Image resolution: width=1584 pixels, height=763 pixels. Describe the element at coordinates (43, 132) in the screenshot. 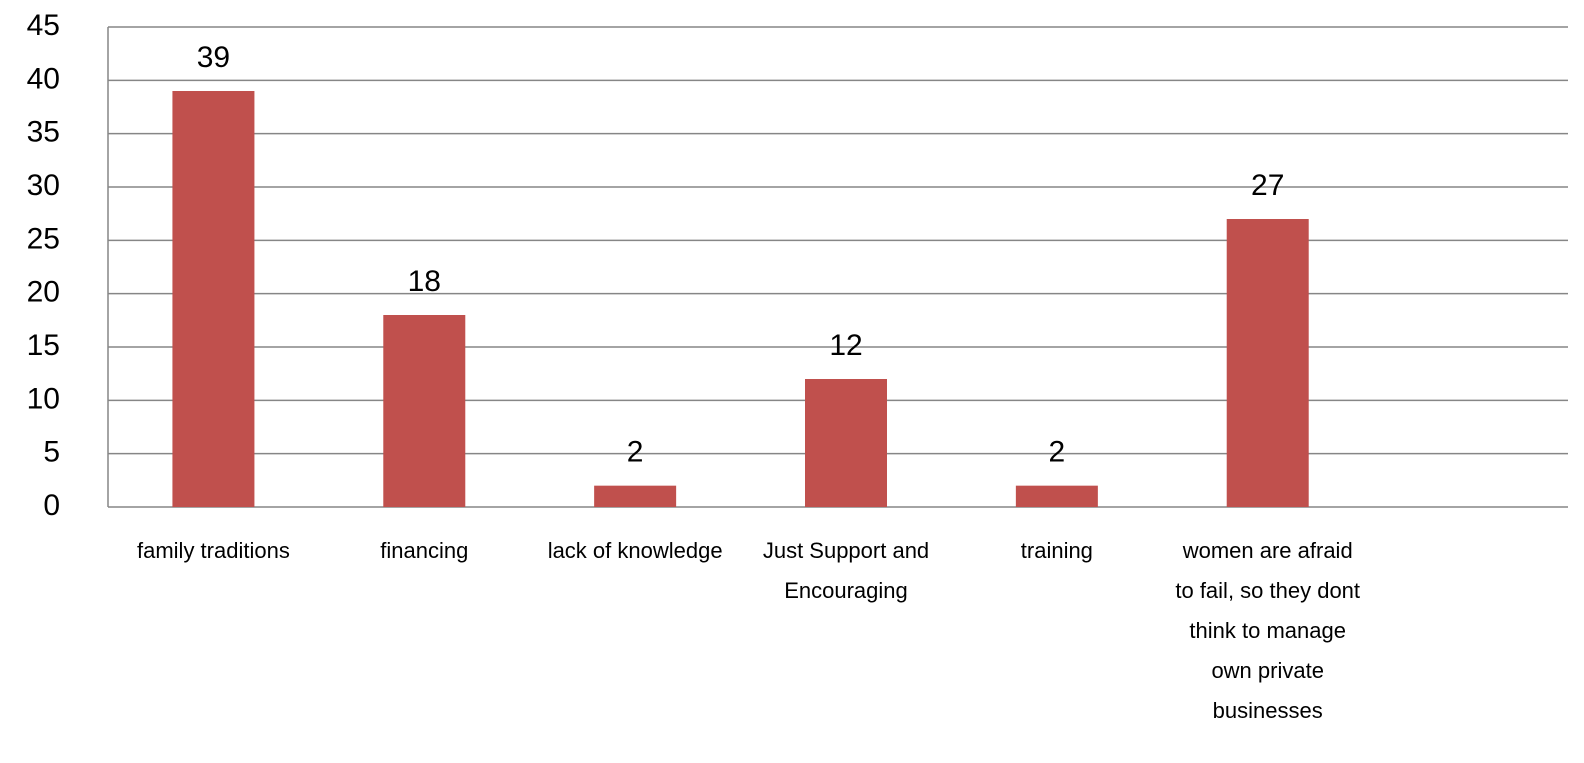

I see `y-tick-label: 35` at that location.